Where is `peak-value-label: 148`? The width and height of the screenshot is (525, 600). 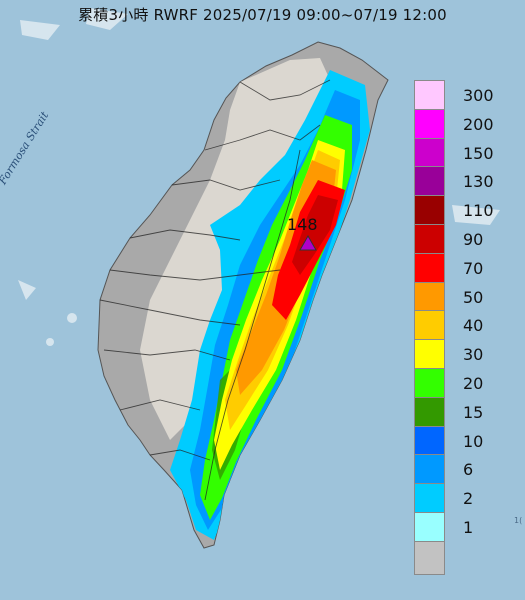 peak-value-label: 148 is located at coordinates (302, 224).